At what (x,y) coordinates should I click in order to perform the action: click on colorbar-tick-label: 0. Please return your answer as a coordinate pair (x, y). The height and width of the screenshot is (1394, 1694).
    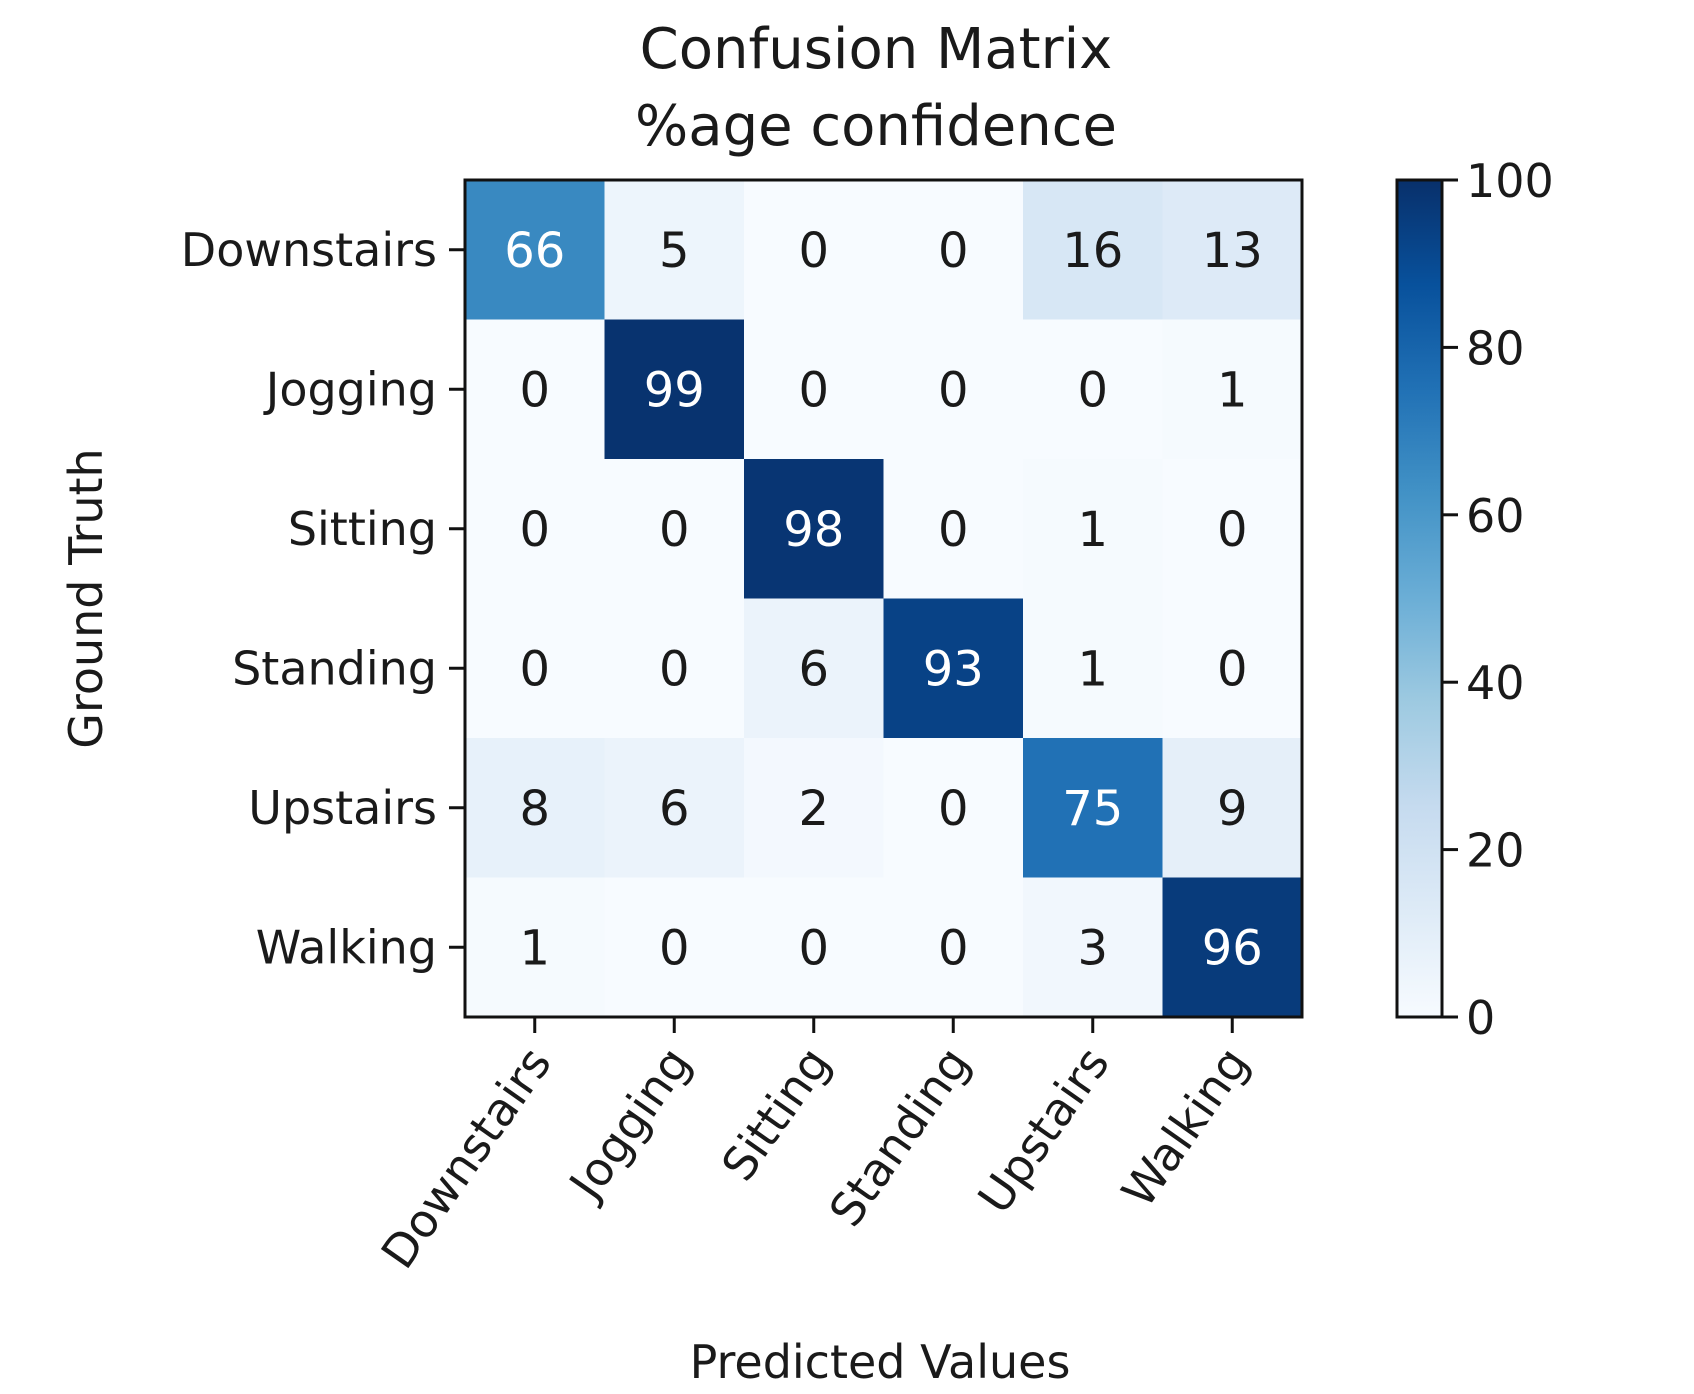
    Looking at the image, I should click on (1480, 1018).